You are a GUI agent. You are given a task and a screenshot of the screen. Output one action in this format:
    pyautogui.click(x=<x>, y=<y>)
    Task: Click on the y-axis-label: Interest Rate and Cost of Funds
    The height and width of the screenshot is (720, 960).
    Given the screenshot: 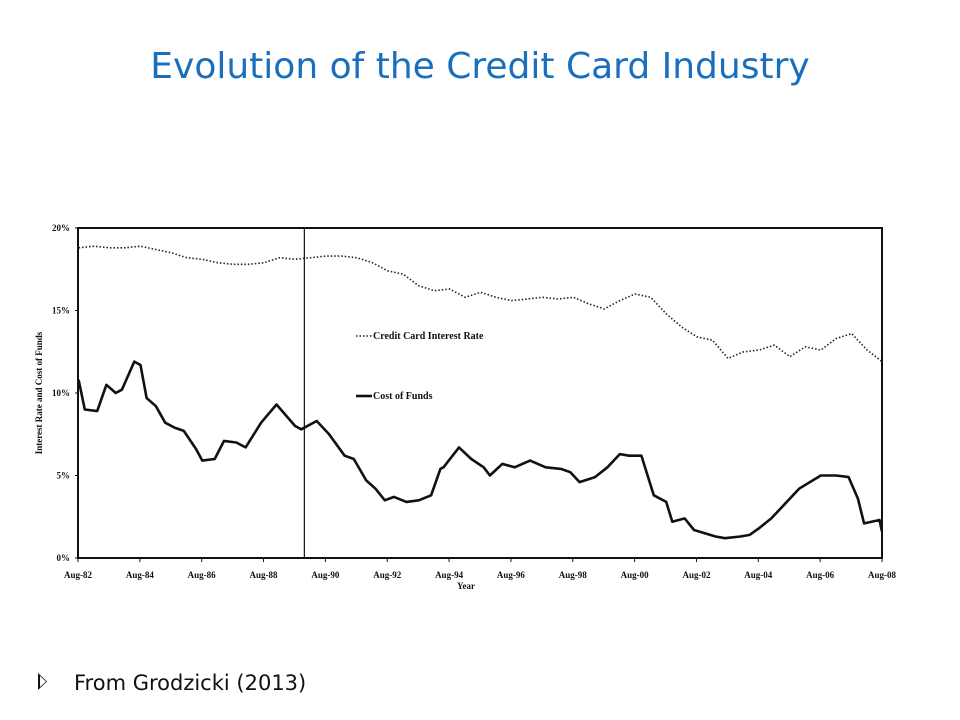 What is the action you would take?
    pyautogui.click(x=39, y=392)
    